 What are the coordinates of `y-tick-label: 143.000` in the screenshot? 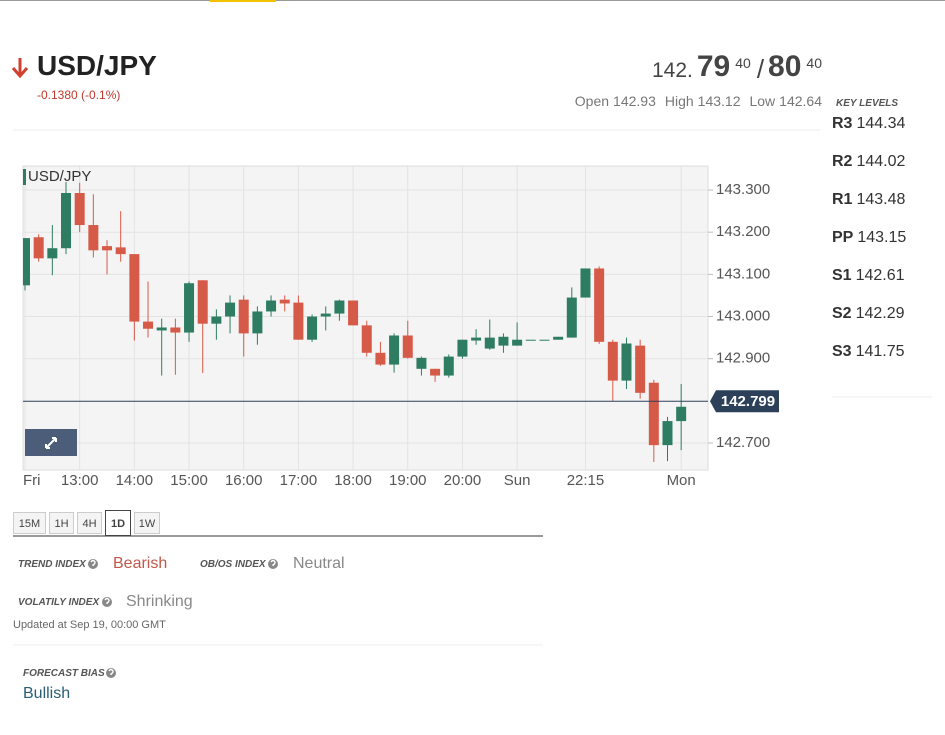 It's located at (743, 315).